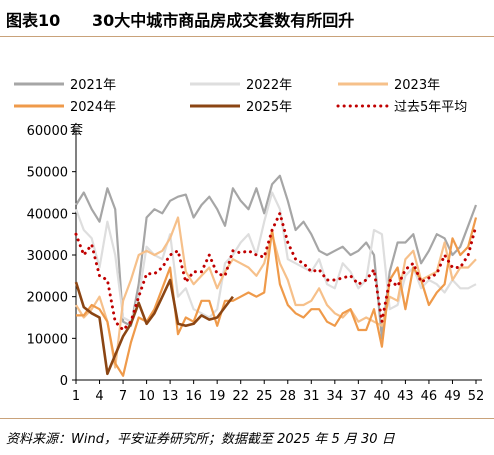 This screenshot has width=494, height=455. I want to click on x-tick-label: 40, so click(382, 396).